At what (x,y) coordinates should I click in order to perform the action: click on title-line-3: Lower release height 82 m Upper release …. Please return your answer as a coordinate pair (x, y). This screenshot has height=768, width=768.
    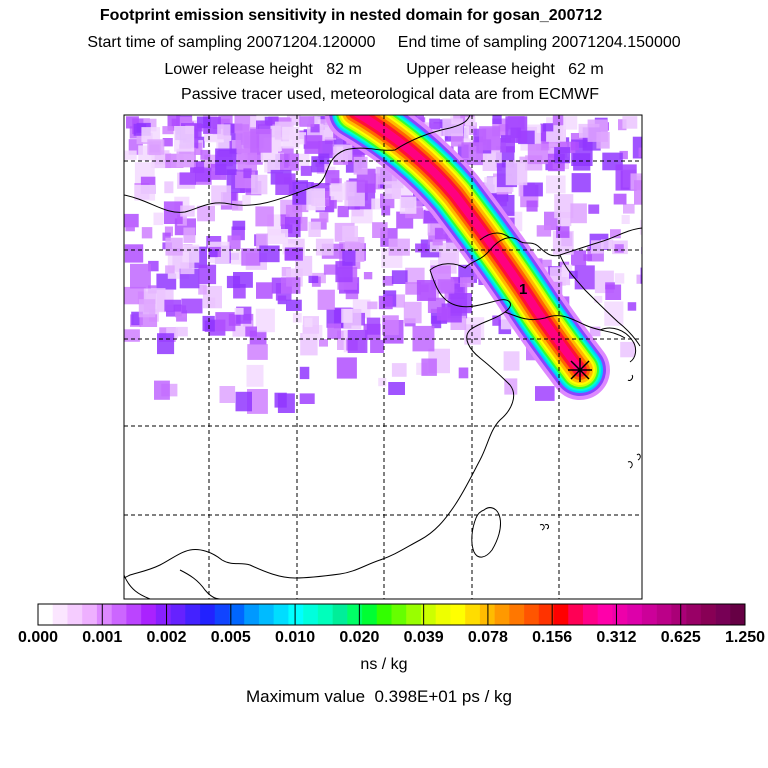
    Looking at the image, I should click on (384, 69).